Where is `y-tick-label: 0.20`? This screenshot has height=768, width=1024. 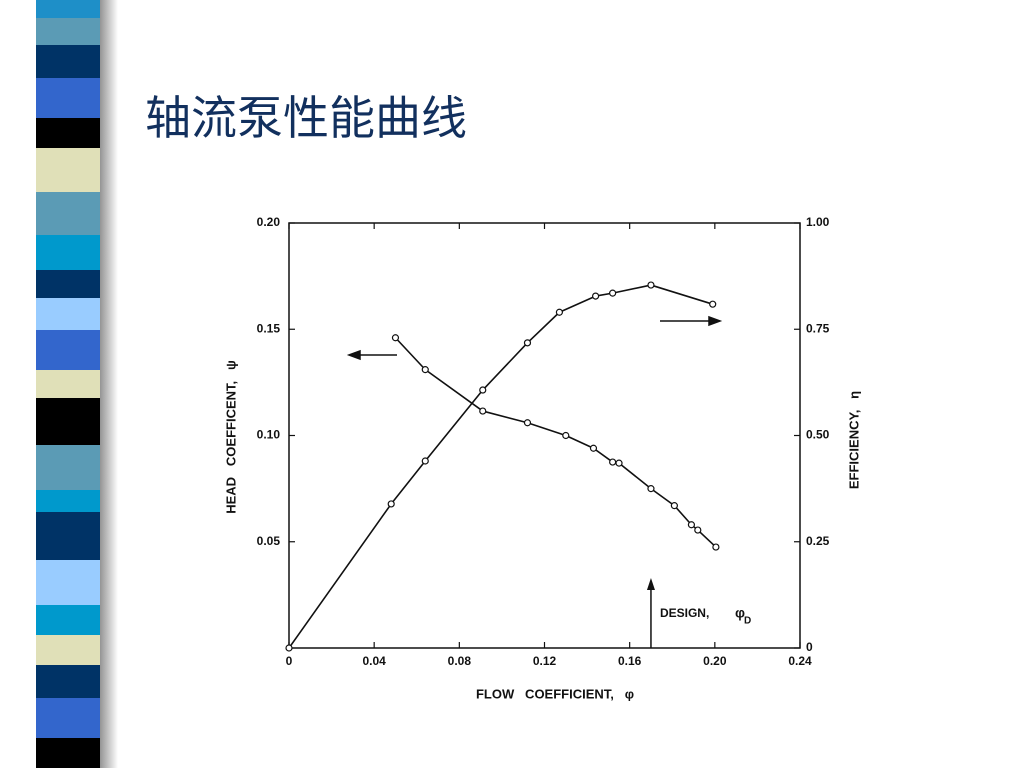 y-tick-label: 0.20 is located at coordinates (269, 222).